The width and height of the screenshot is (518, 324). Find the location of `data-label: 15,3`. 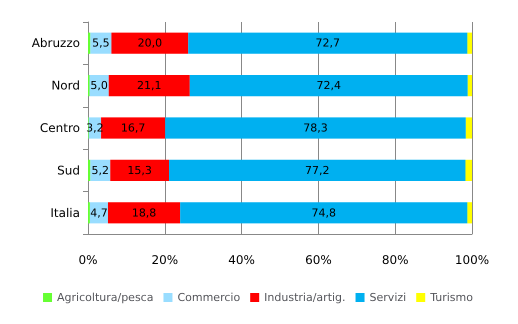

data-label: 15,3 is located at coordinates (139, 170).